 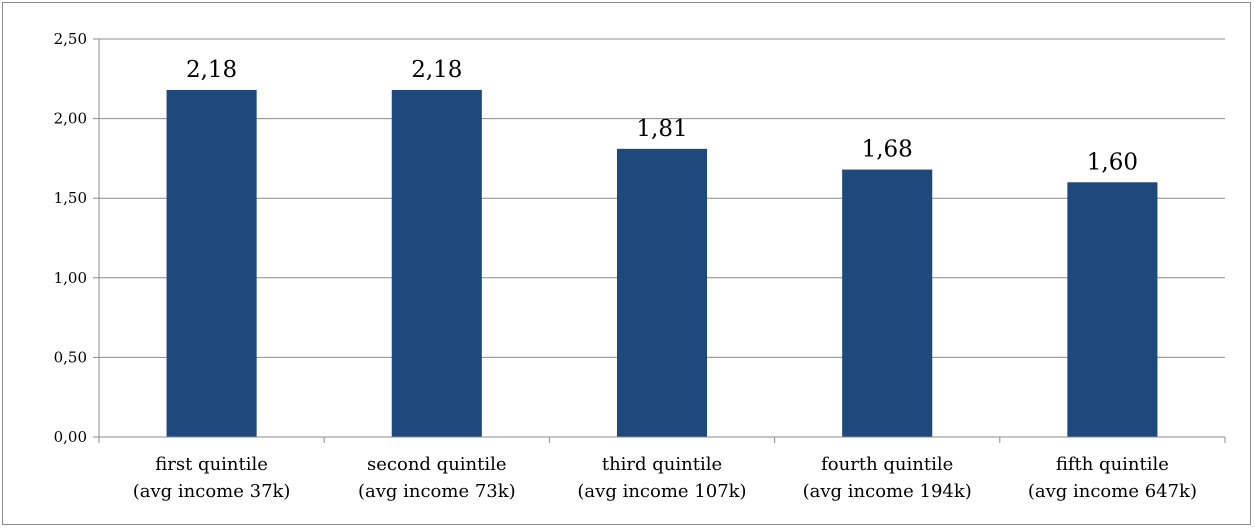 I want to click on y-tick-label: 2,50, so click(x=70, y=39).